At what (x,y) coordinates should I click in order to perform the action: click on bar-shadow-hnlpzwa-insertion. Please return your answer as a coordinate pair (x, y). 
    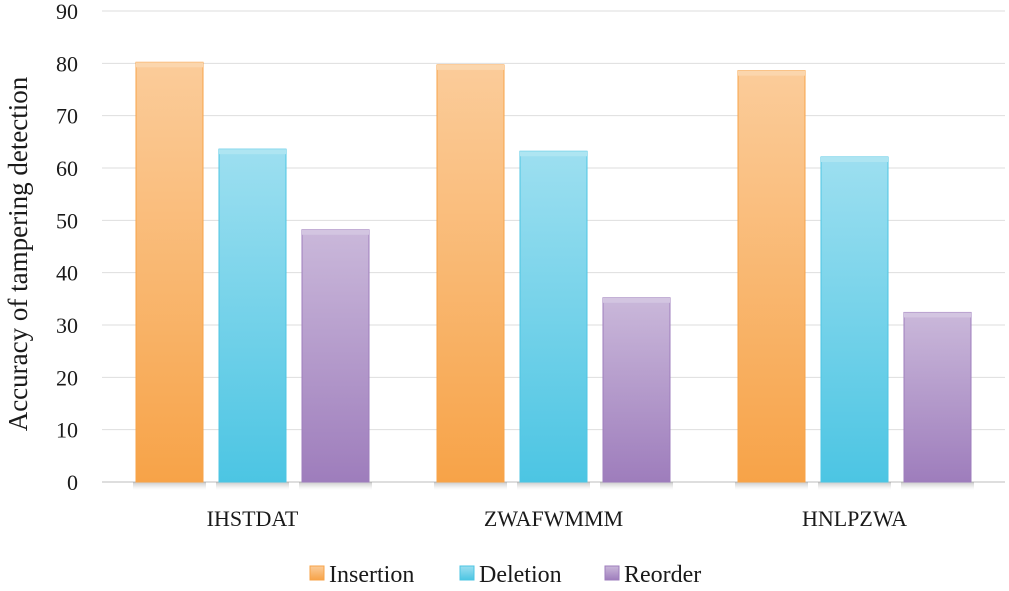
    Looking at the image, I should click on (771, 486).